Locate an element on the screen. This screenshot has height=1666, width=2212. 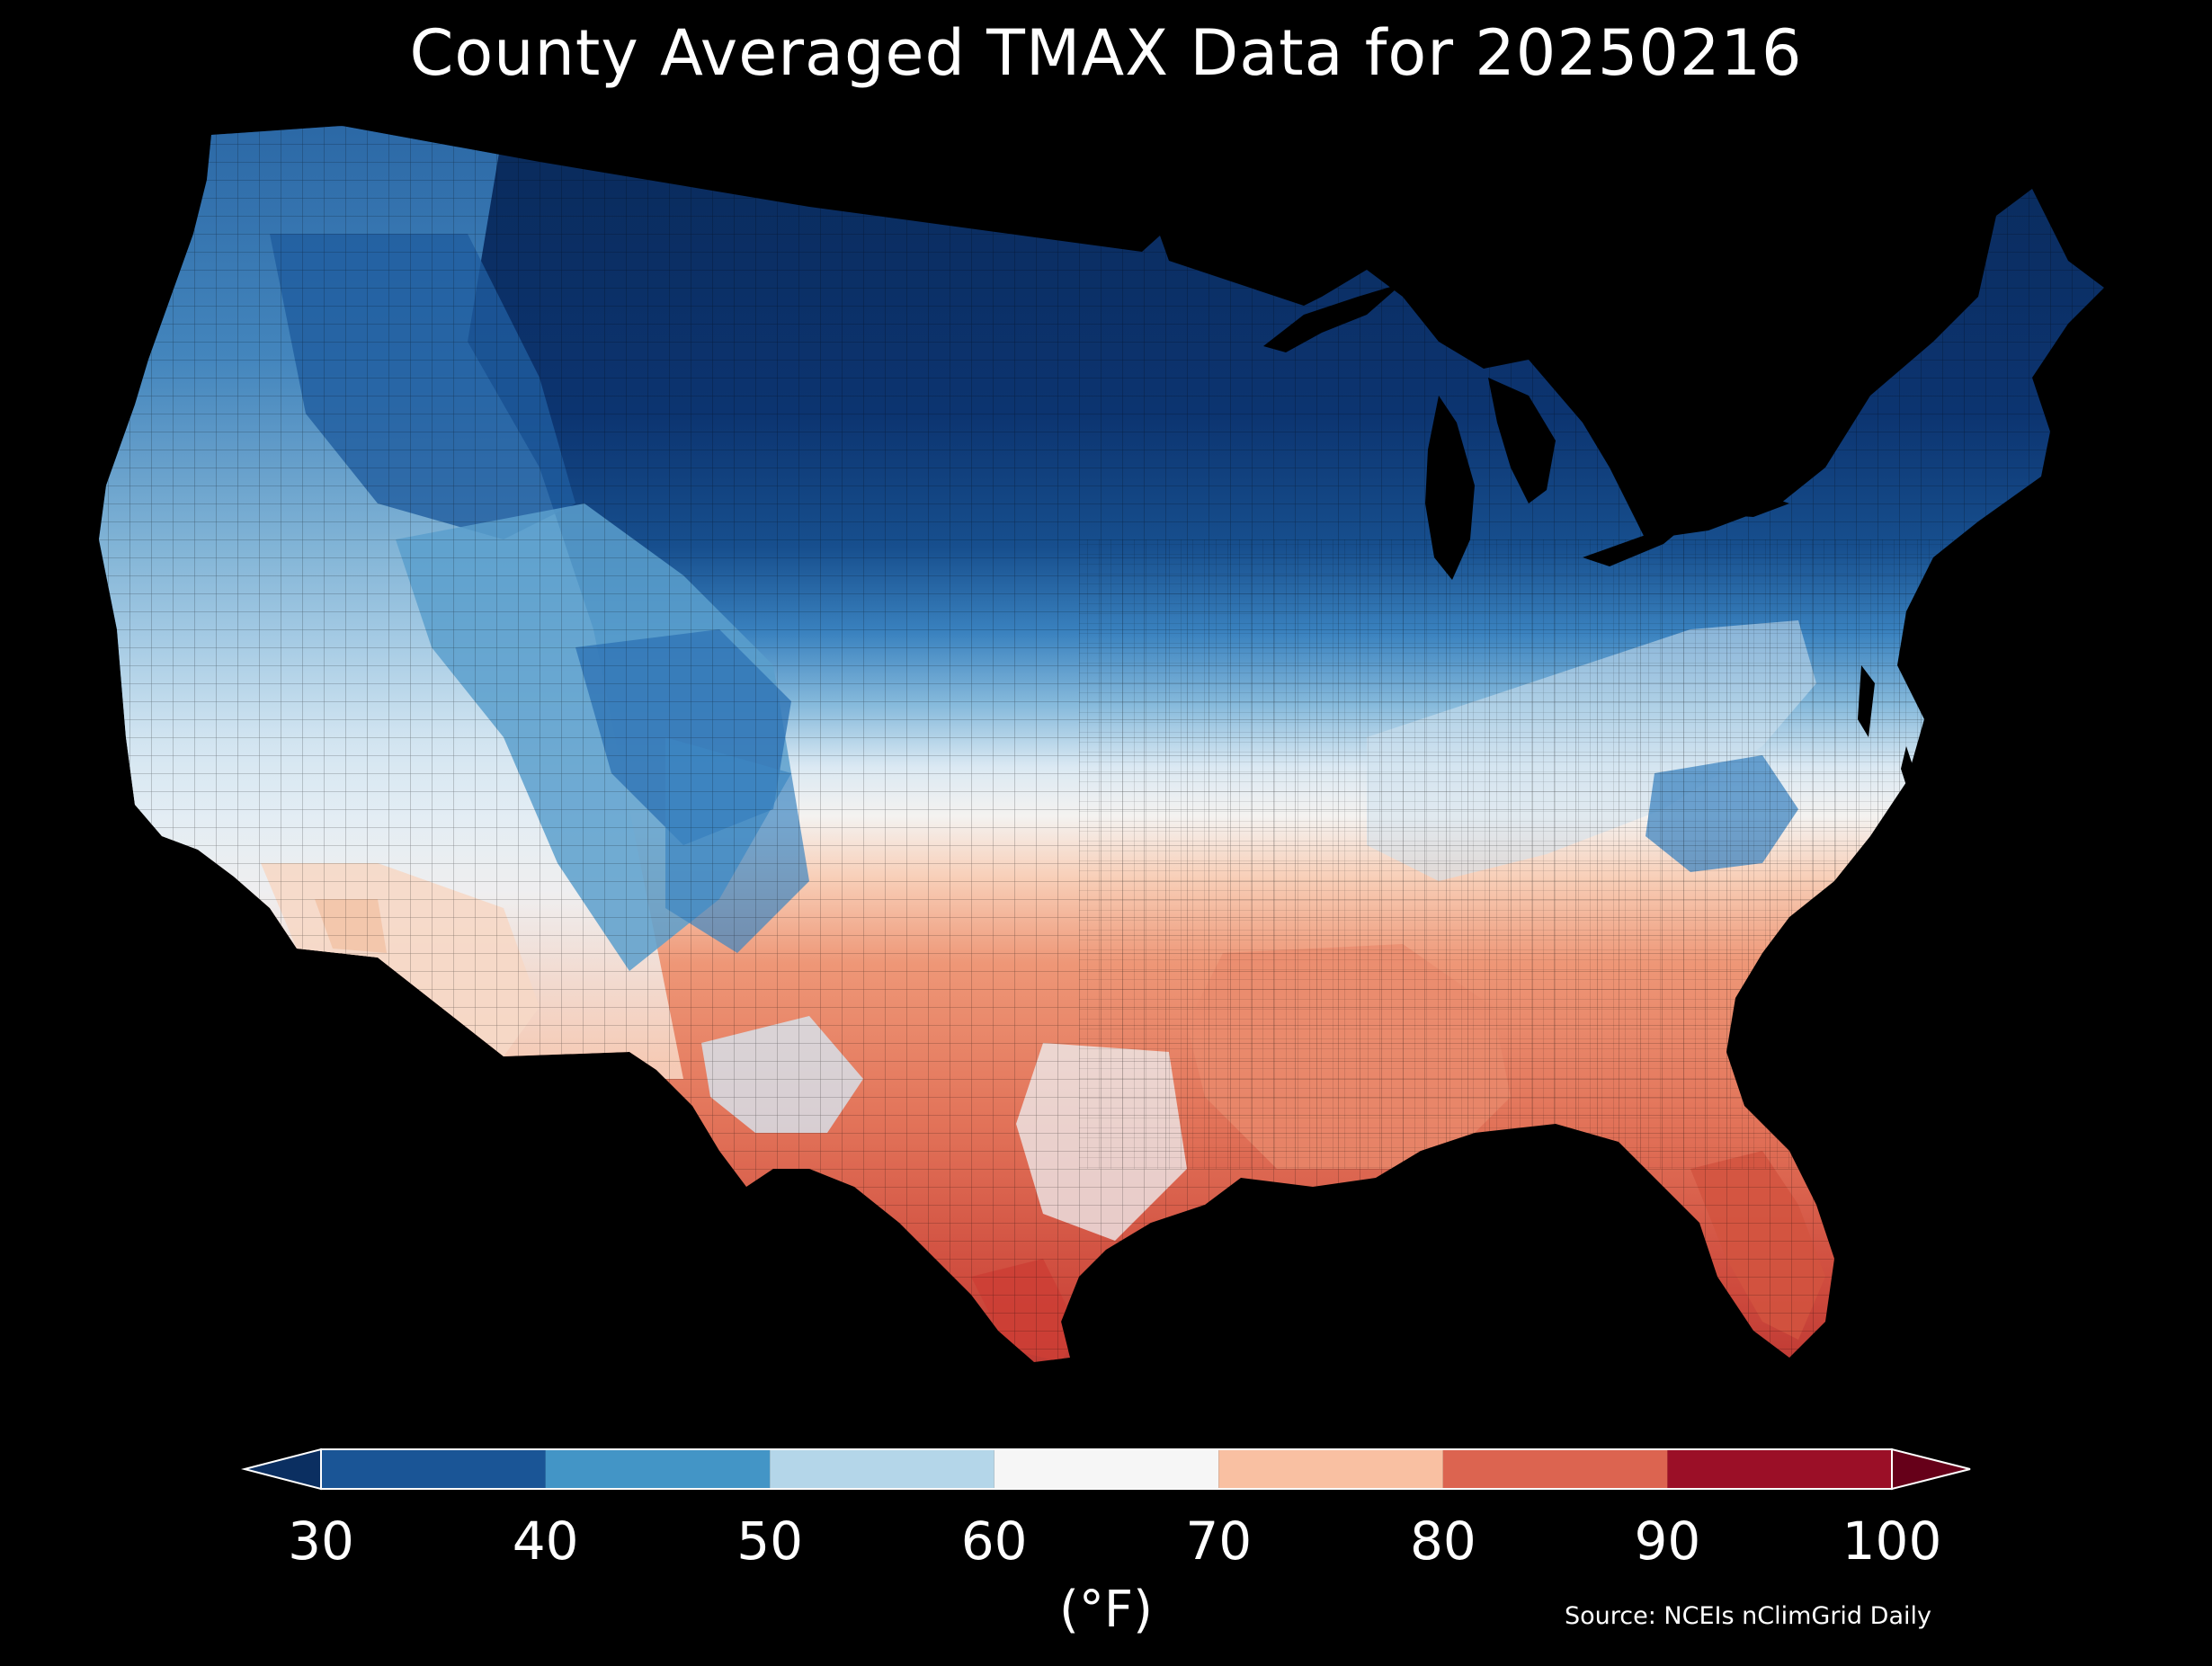
colorbar-frame is located at coordinates (1106, 1469).